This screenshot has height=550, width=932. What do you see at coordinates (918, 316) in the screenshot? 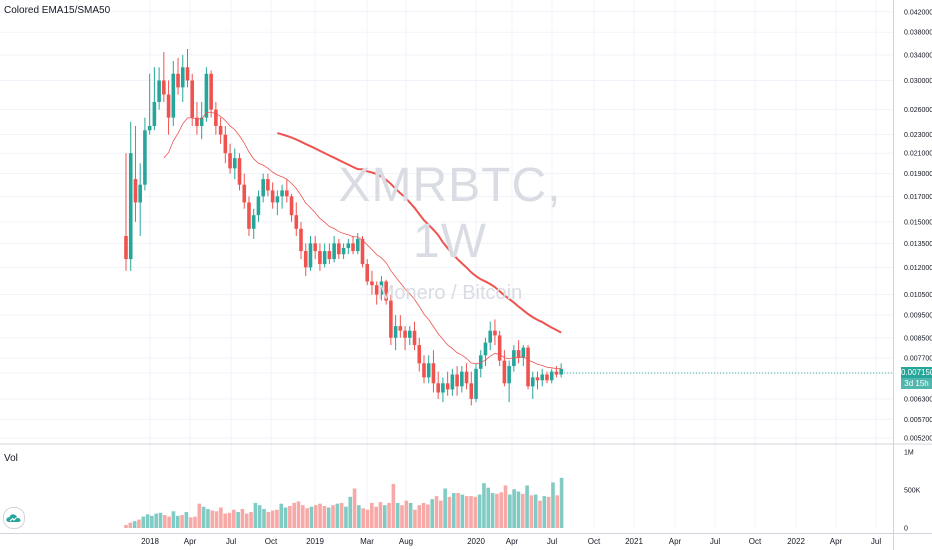
I see `price-axis-tick-label: 0.009500` at bounding box center [918, 316].